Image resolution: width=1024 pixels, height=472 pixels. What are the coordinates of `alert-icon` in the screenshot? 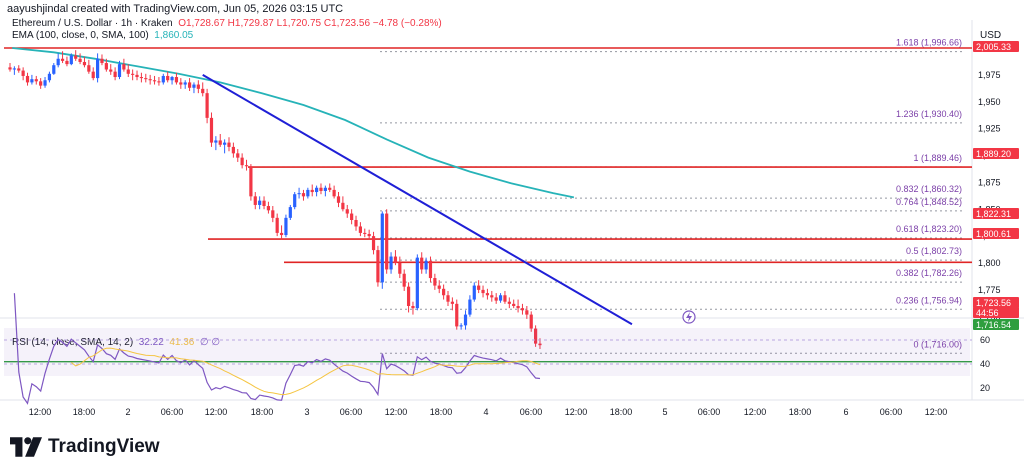 It's located at (689, 317).